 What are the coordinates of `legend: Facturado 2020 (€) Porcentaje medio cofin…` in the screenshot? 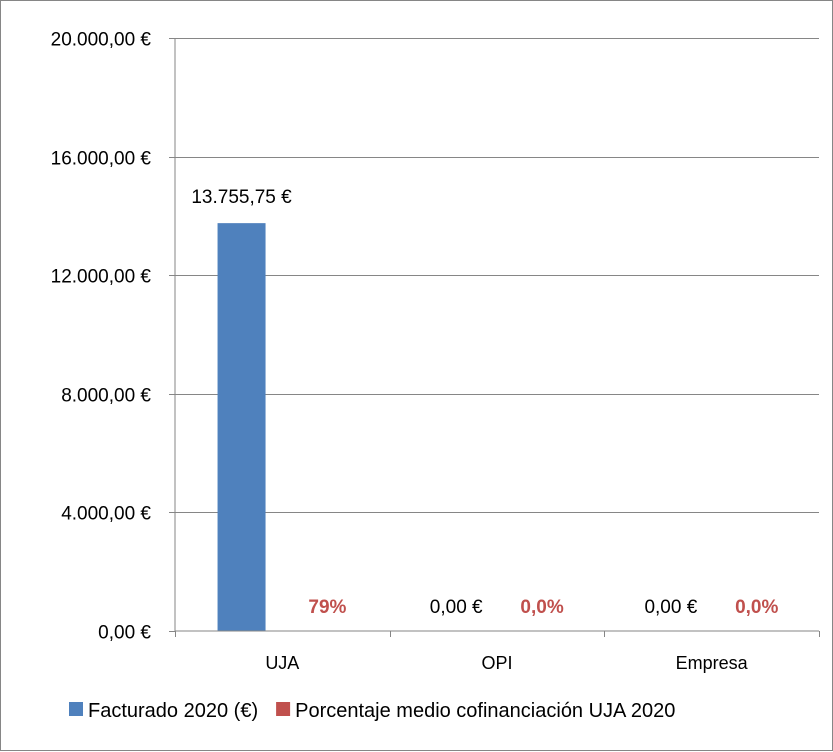 It's located at (372, 711).